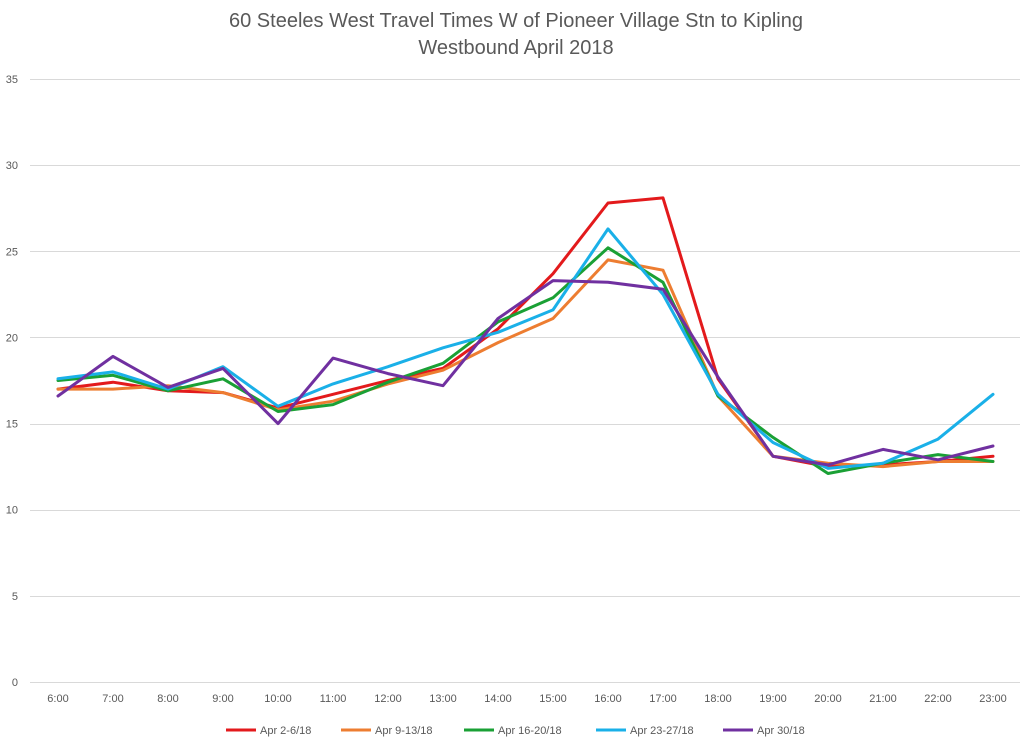  Describe the element at coordinates (15, 597) in the screenshot. I see `y-tick-label: 5` at that location.